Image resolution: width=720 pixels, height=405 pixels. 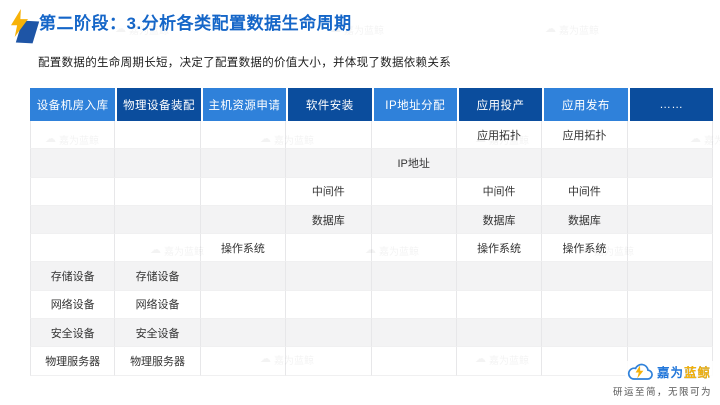 What do you see at coordinates (195, 23) in the screenshot?
I see `page-title: 第二阶段：3.分析各类配置数据生命周期` at bounding box center [195, 23].